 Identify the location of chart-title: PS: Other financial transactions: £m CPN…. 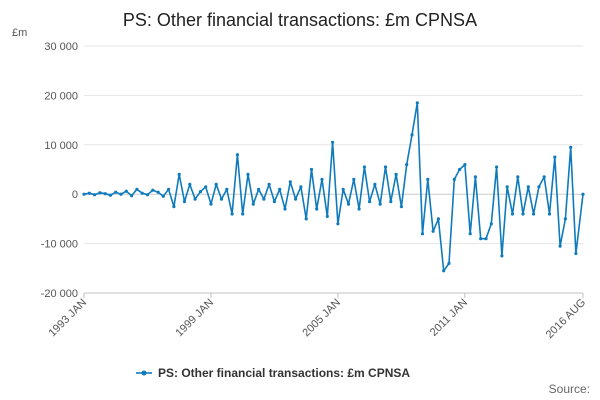
(300, 20).